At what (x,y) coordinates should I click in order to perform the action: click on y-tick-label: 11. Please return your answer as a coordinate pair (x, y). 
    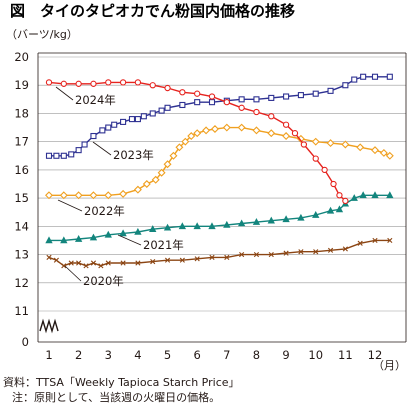
    Looking at the image, I should click on (21, 311).